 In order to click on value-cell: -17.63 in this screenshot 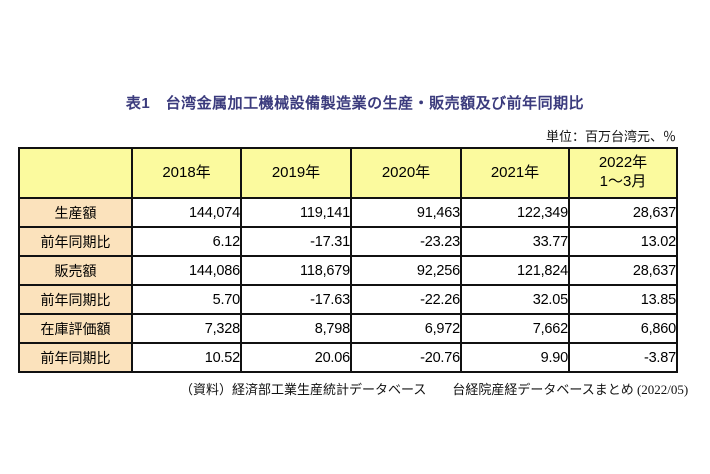, I will do `click(296, 299)`.